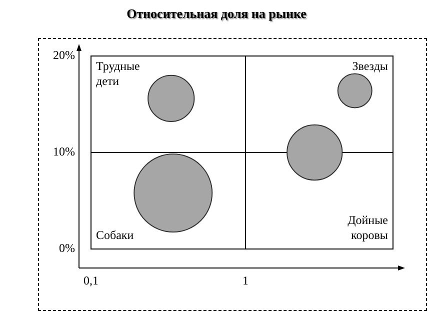 The width and height of the screenshot is (433, 316). Describe the element at coordinates (118, 73) in the screenshot. I see `annotation: Трудные дети` at that location.